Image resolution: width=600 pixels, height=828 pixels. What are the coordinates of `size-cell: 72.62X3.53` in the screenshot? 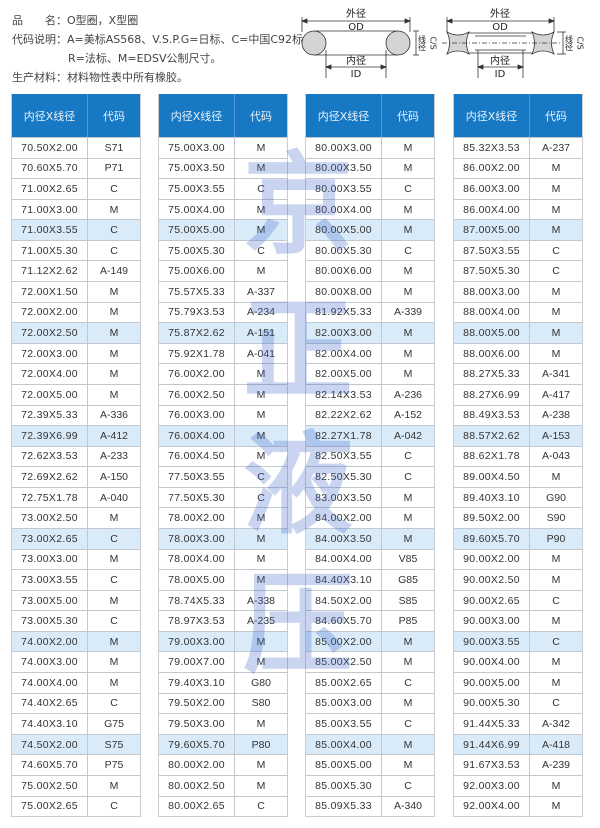 It's located at (50, 456).